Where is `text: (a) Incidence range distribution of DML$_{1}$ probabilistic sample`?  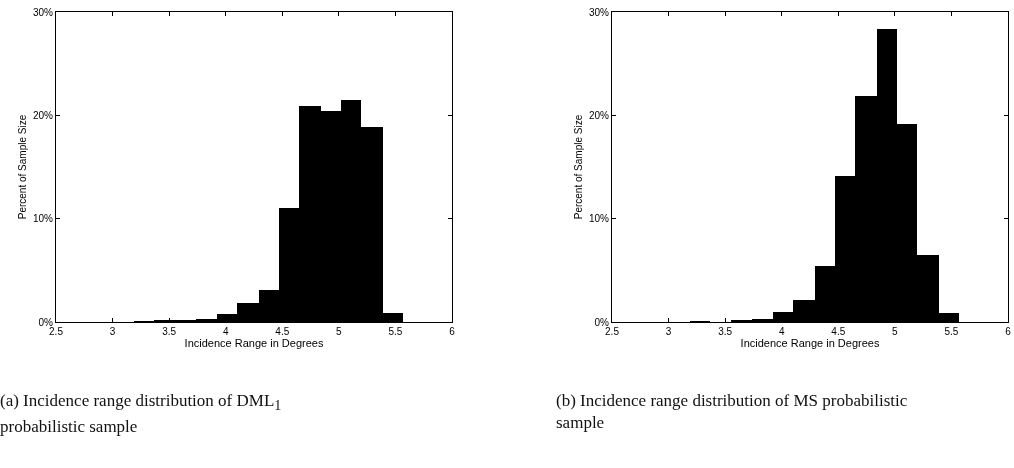 text: (a) Incidence range distribution of DML$_{1}$ probabilistic sample is located at coordinates (141, 414).